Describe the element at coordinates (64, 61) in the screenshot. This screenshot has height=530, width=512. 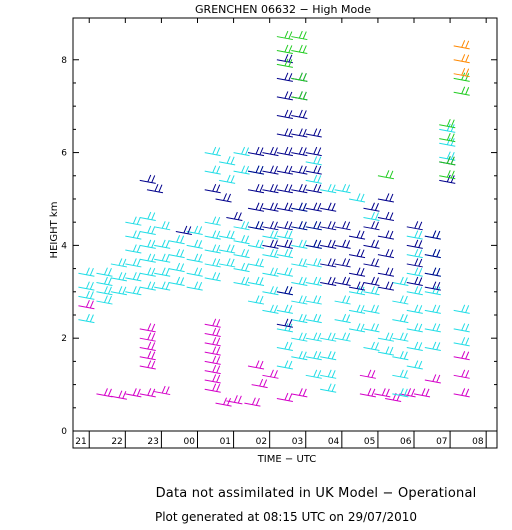
I see `y-tick-label: 8` at that location.